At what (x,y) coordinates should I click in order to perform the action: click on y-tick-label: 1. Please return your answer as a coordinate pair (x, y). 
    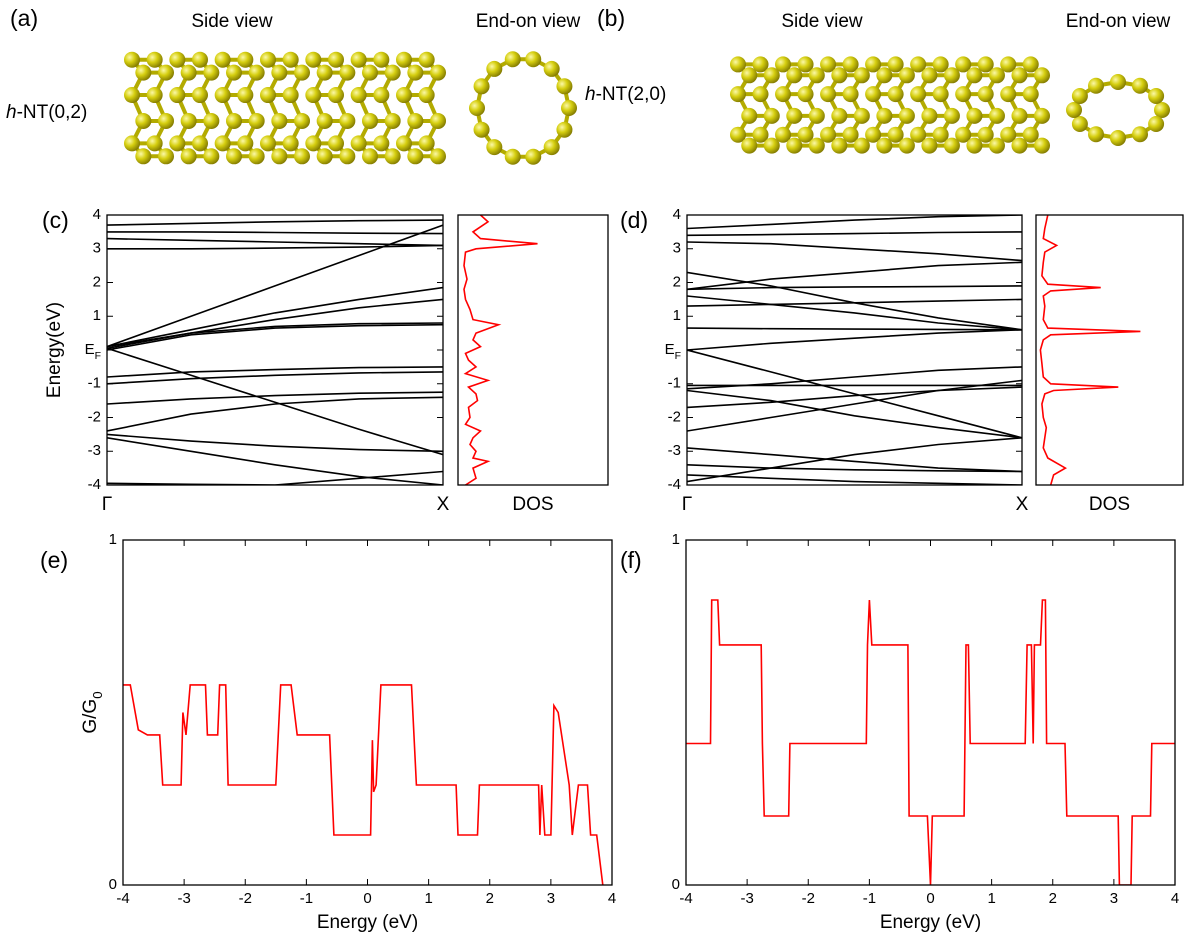
    Looking at the image, I should click on (113, 539).